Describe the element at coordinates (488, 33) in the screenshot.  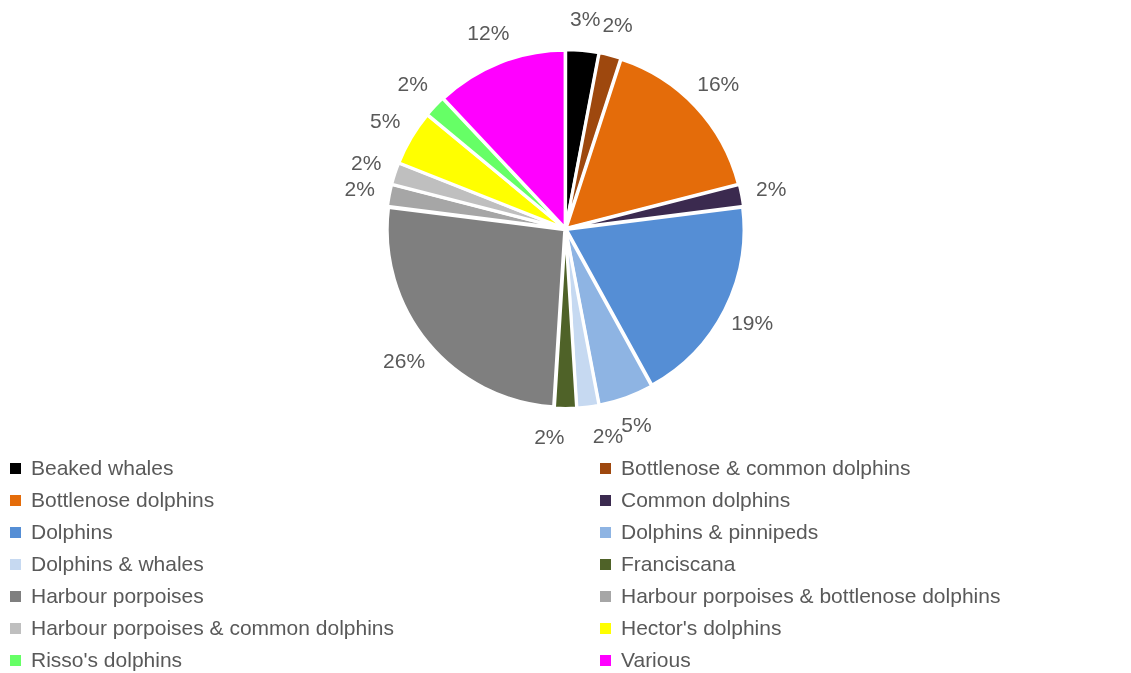
I see `data-label: 12%` at that location.